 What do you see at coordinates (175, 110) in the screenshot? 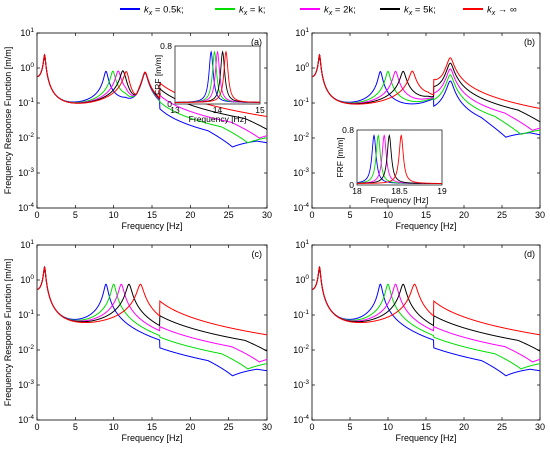
I see `inset-x-tick-label: 13` at bounding box center [175, 110].